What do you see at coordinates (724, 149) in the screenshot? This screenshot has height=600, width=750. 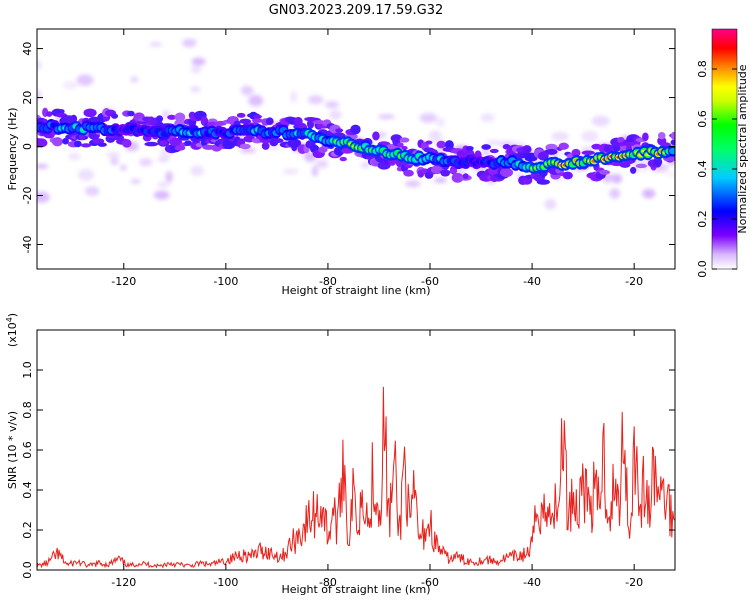 I see `colorbar-gradient` at bounding box center [724, 149].